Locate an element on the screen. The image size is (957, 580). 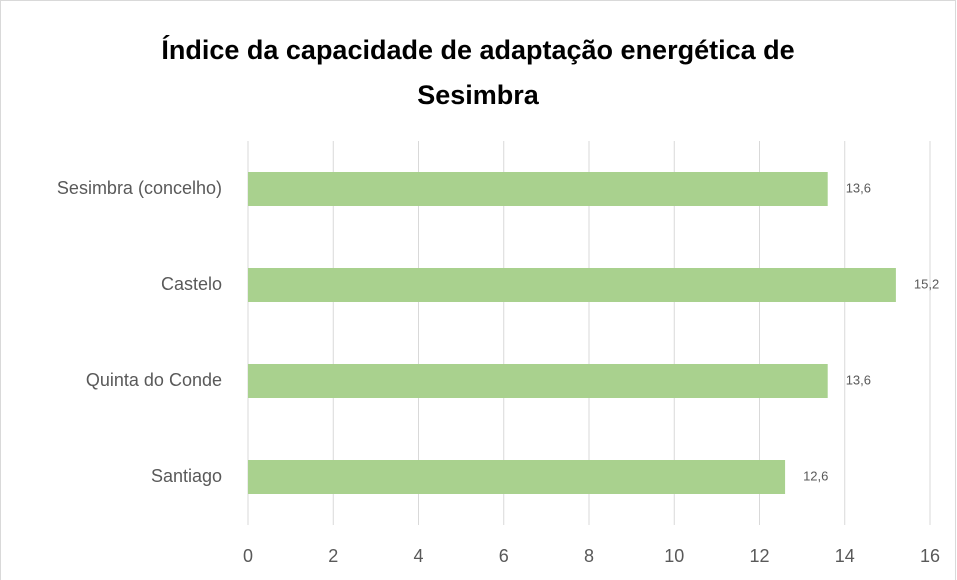
x-tick-label: 8 is located at coordinates (589, 556).